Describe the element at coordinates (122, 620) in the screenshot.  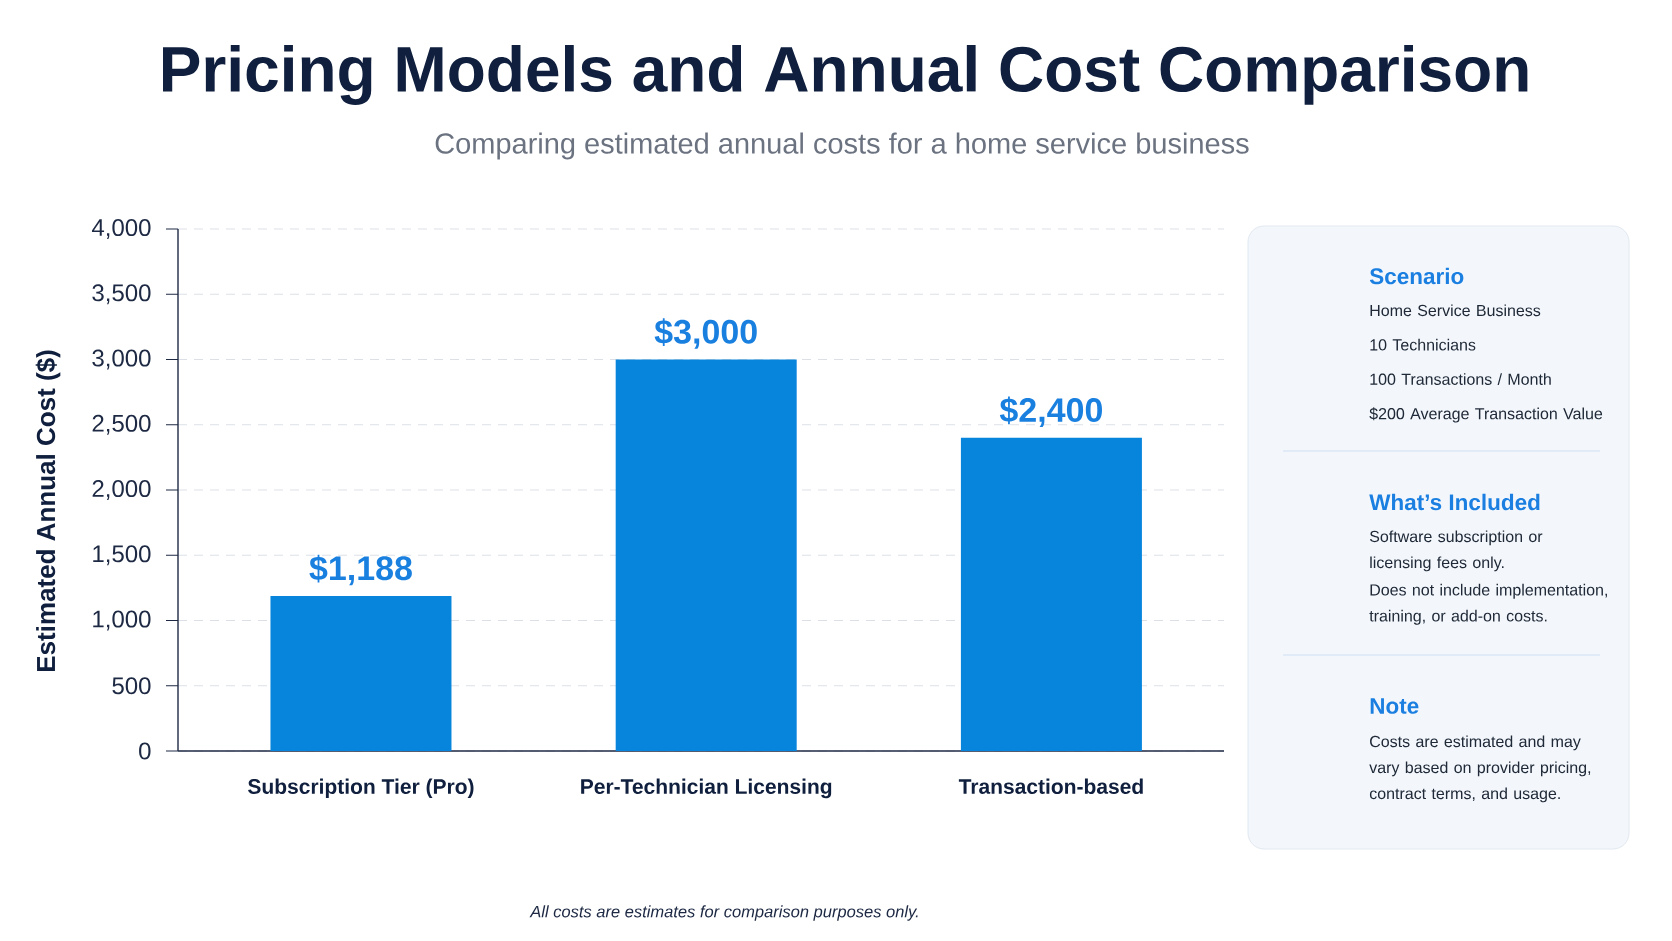
I see `y-tick-label: 1,000` at that location.